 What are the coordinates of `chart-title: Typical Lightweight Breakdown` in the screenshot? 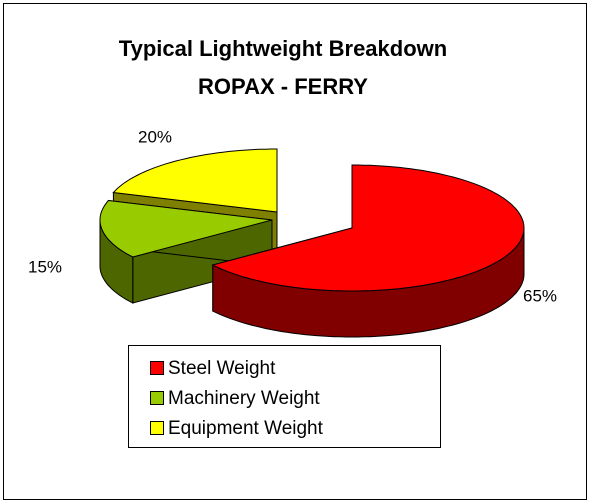 It's located at (283, 48).